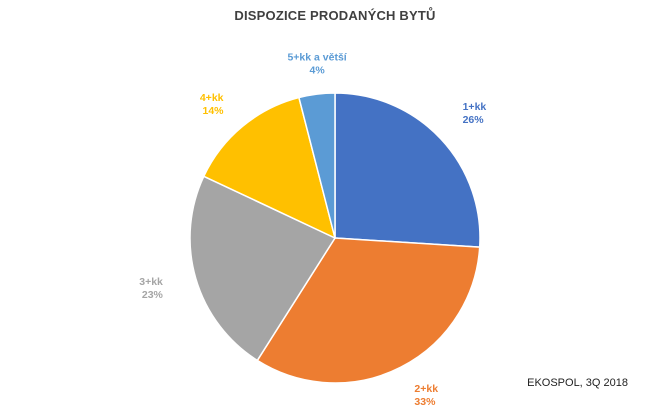  I want to click on pie-label-5pluskk-a-vetsi: 5+kk a větší 4%, so click(317, 63).